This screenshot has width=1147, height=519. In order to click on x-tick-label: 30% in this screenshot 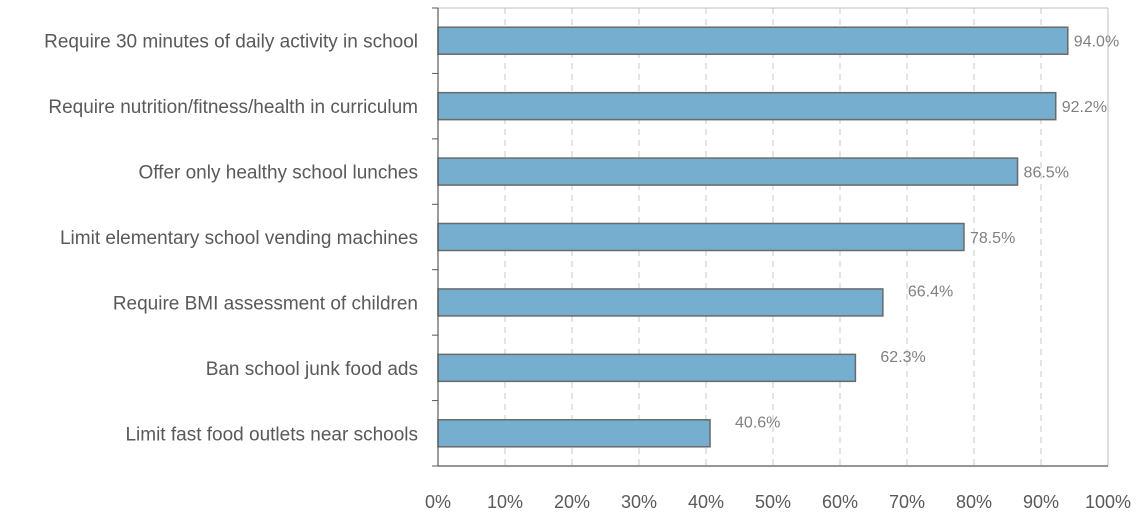, I will do `click(639, 502)`.